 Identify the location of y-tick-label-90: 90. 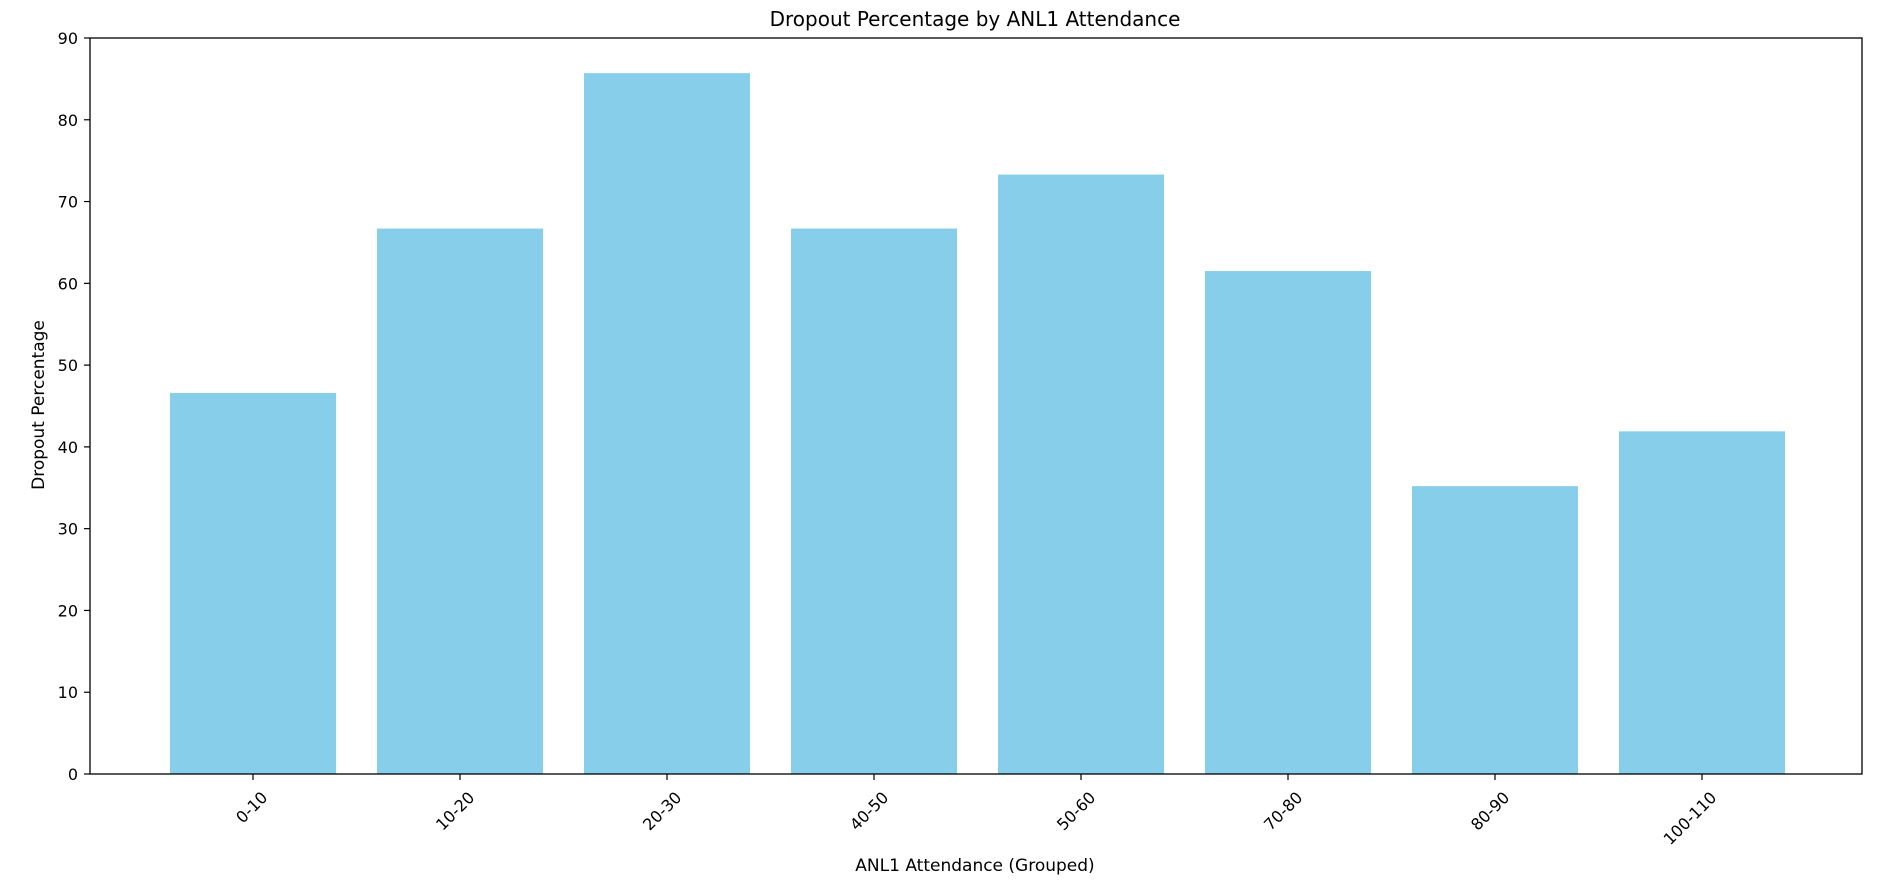
(68, 38).